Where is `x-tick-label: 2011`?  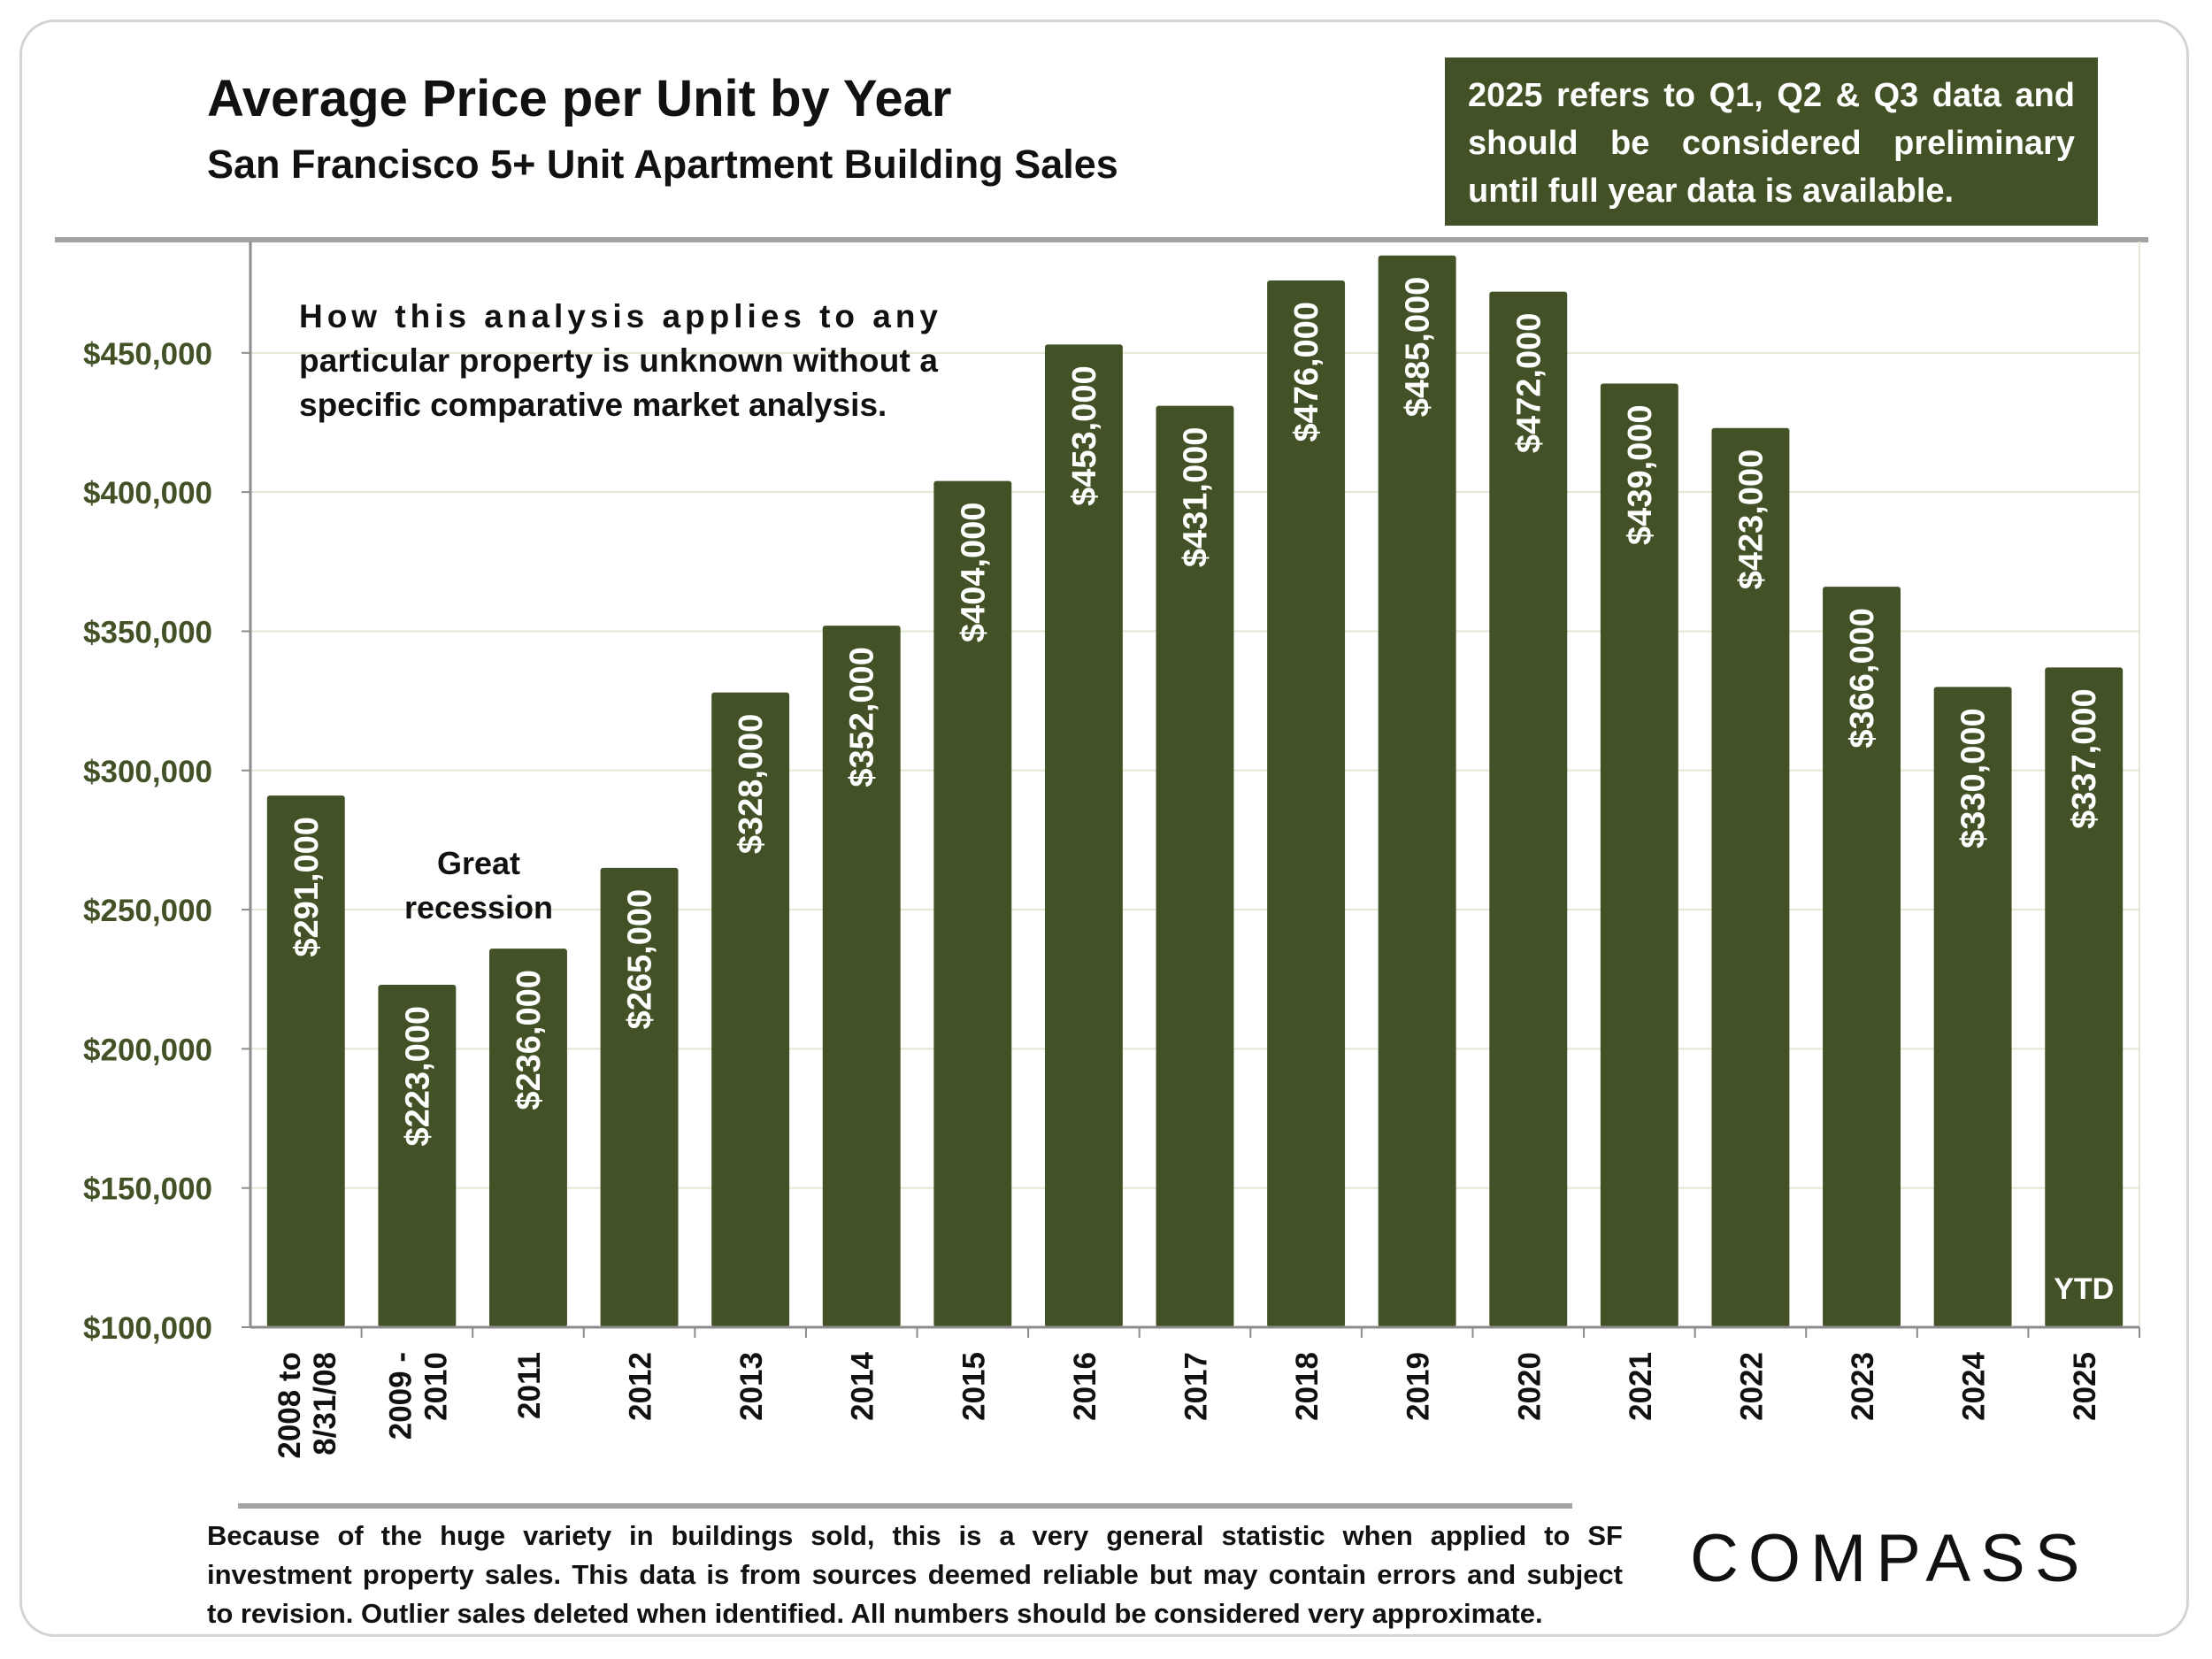 x-tick-label: 2011 is located at coordinates (529, 1386).